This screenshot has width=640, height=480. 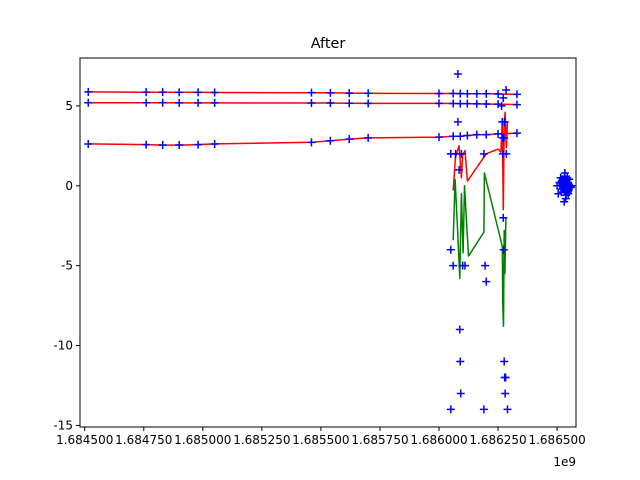 What do you see at coordinates (379, 440) in the screenshot?
I see `x-tick-label-5: 1.685750` at bounding box center [379, 440].